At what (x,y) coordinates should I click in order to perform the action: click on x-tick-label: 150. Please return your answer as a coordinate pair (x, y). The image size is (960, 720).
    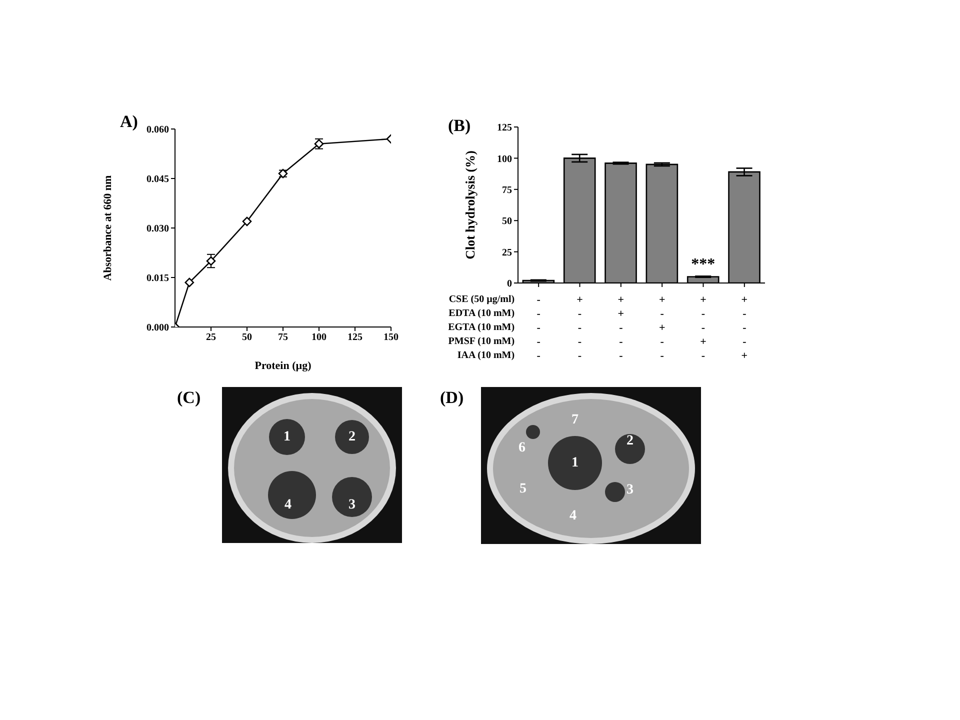
    Looking at the image, I should click on (391, 338).